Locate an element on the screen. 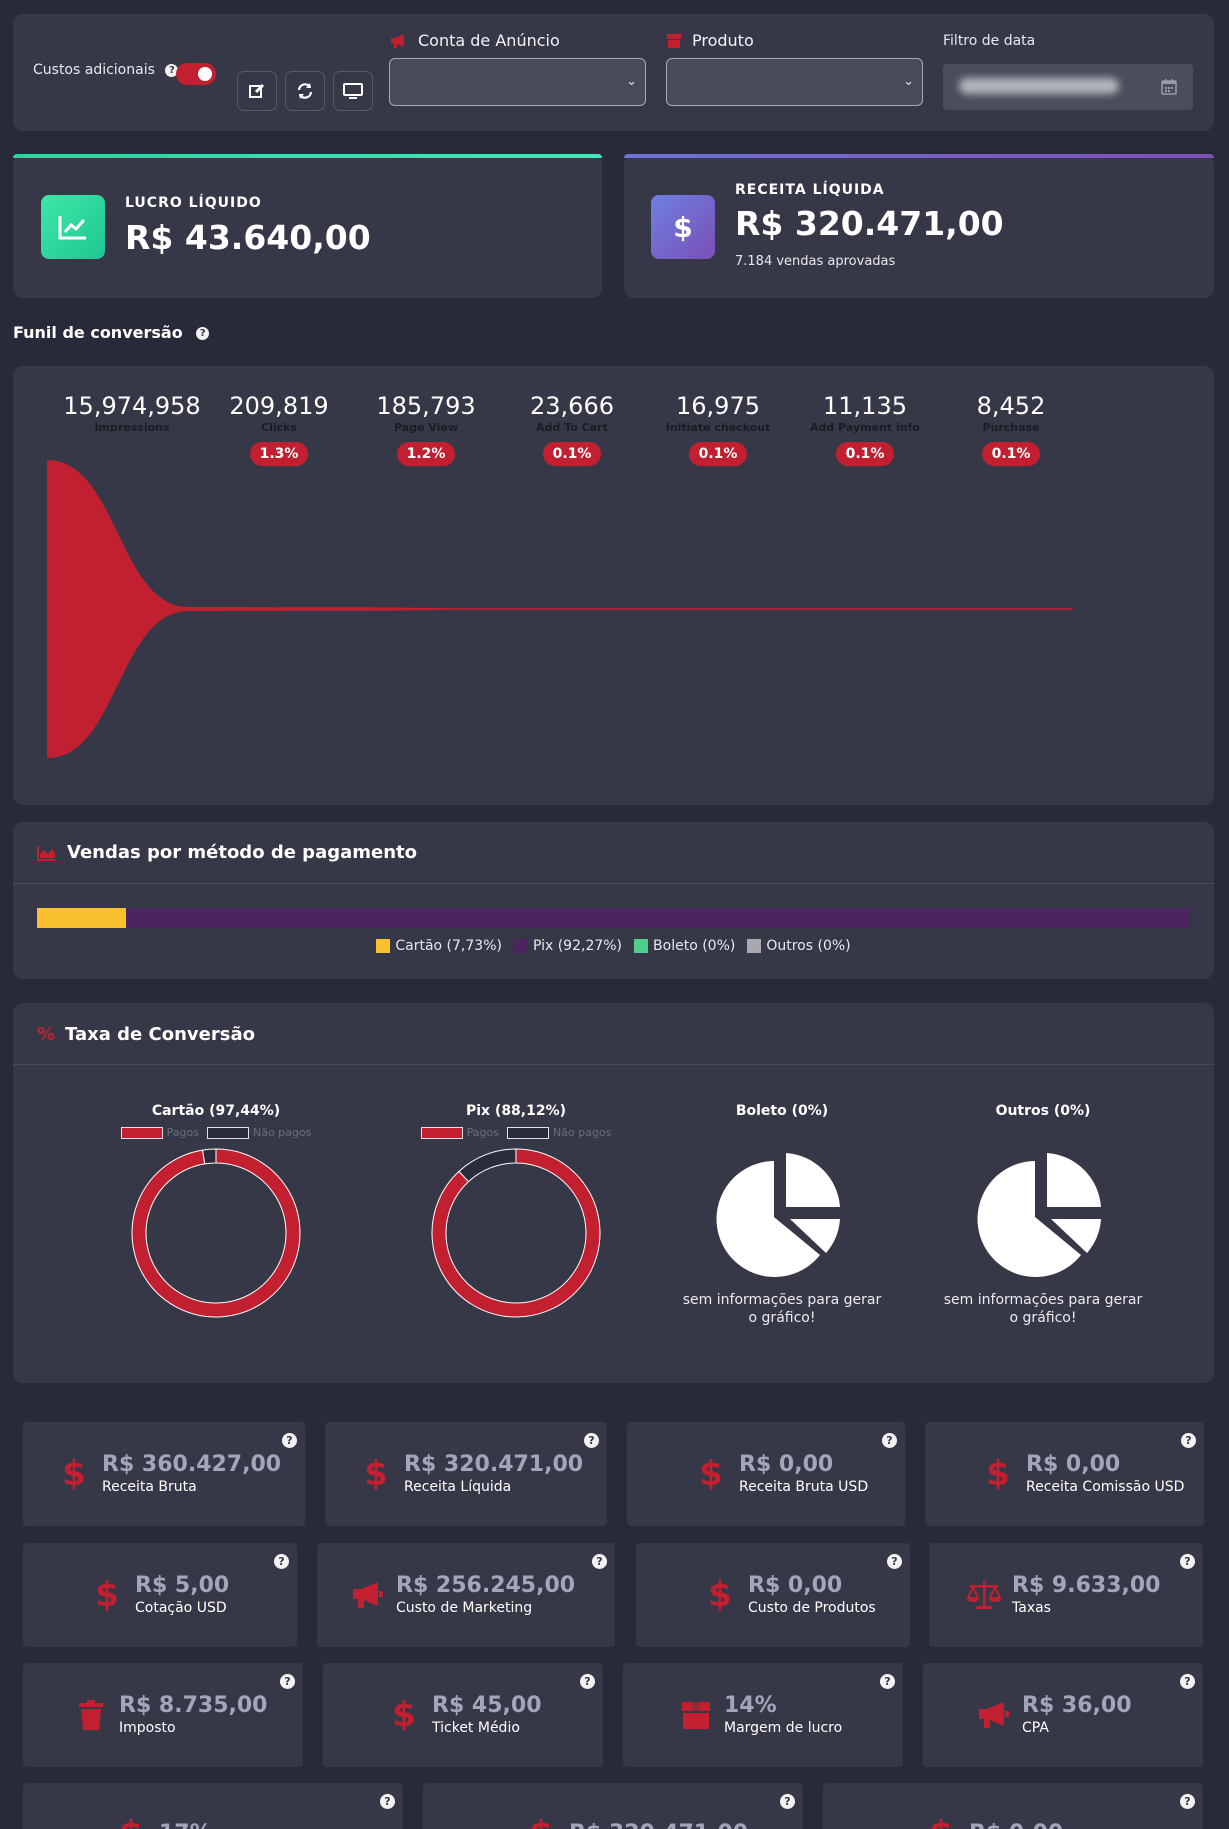 The height and width of the screenshot is (1829, 1229). metric-content: $ R$ 45,00 Ticket Médio is located at coordinates (463, 1715).